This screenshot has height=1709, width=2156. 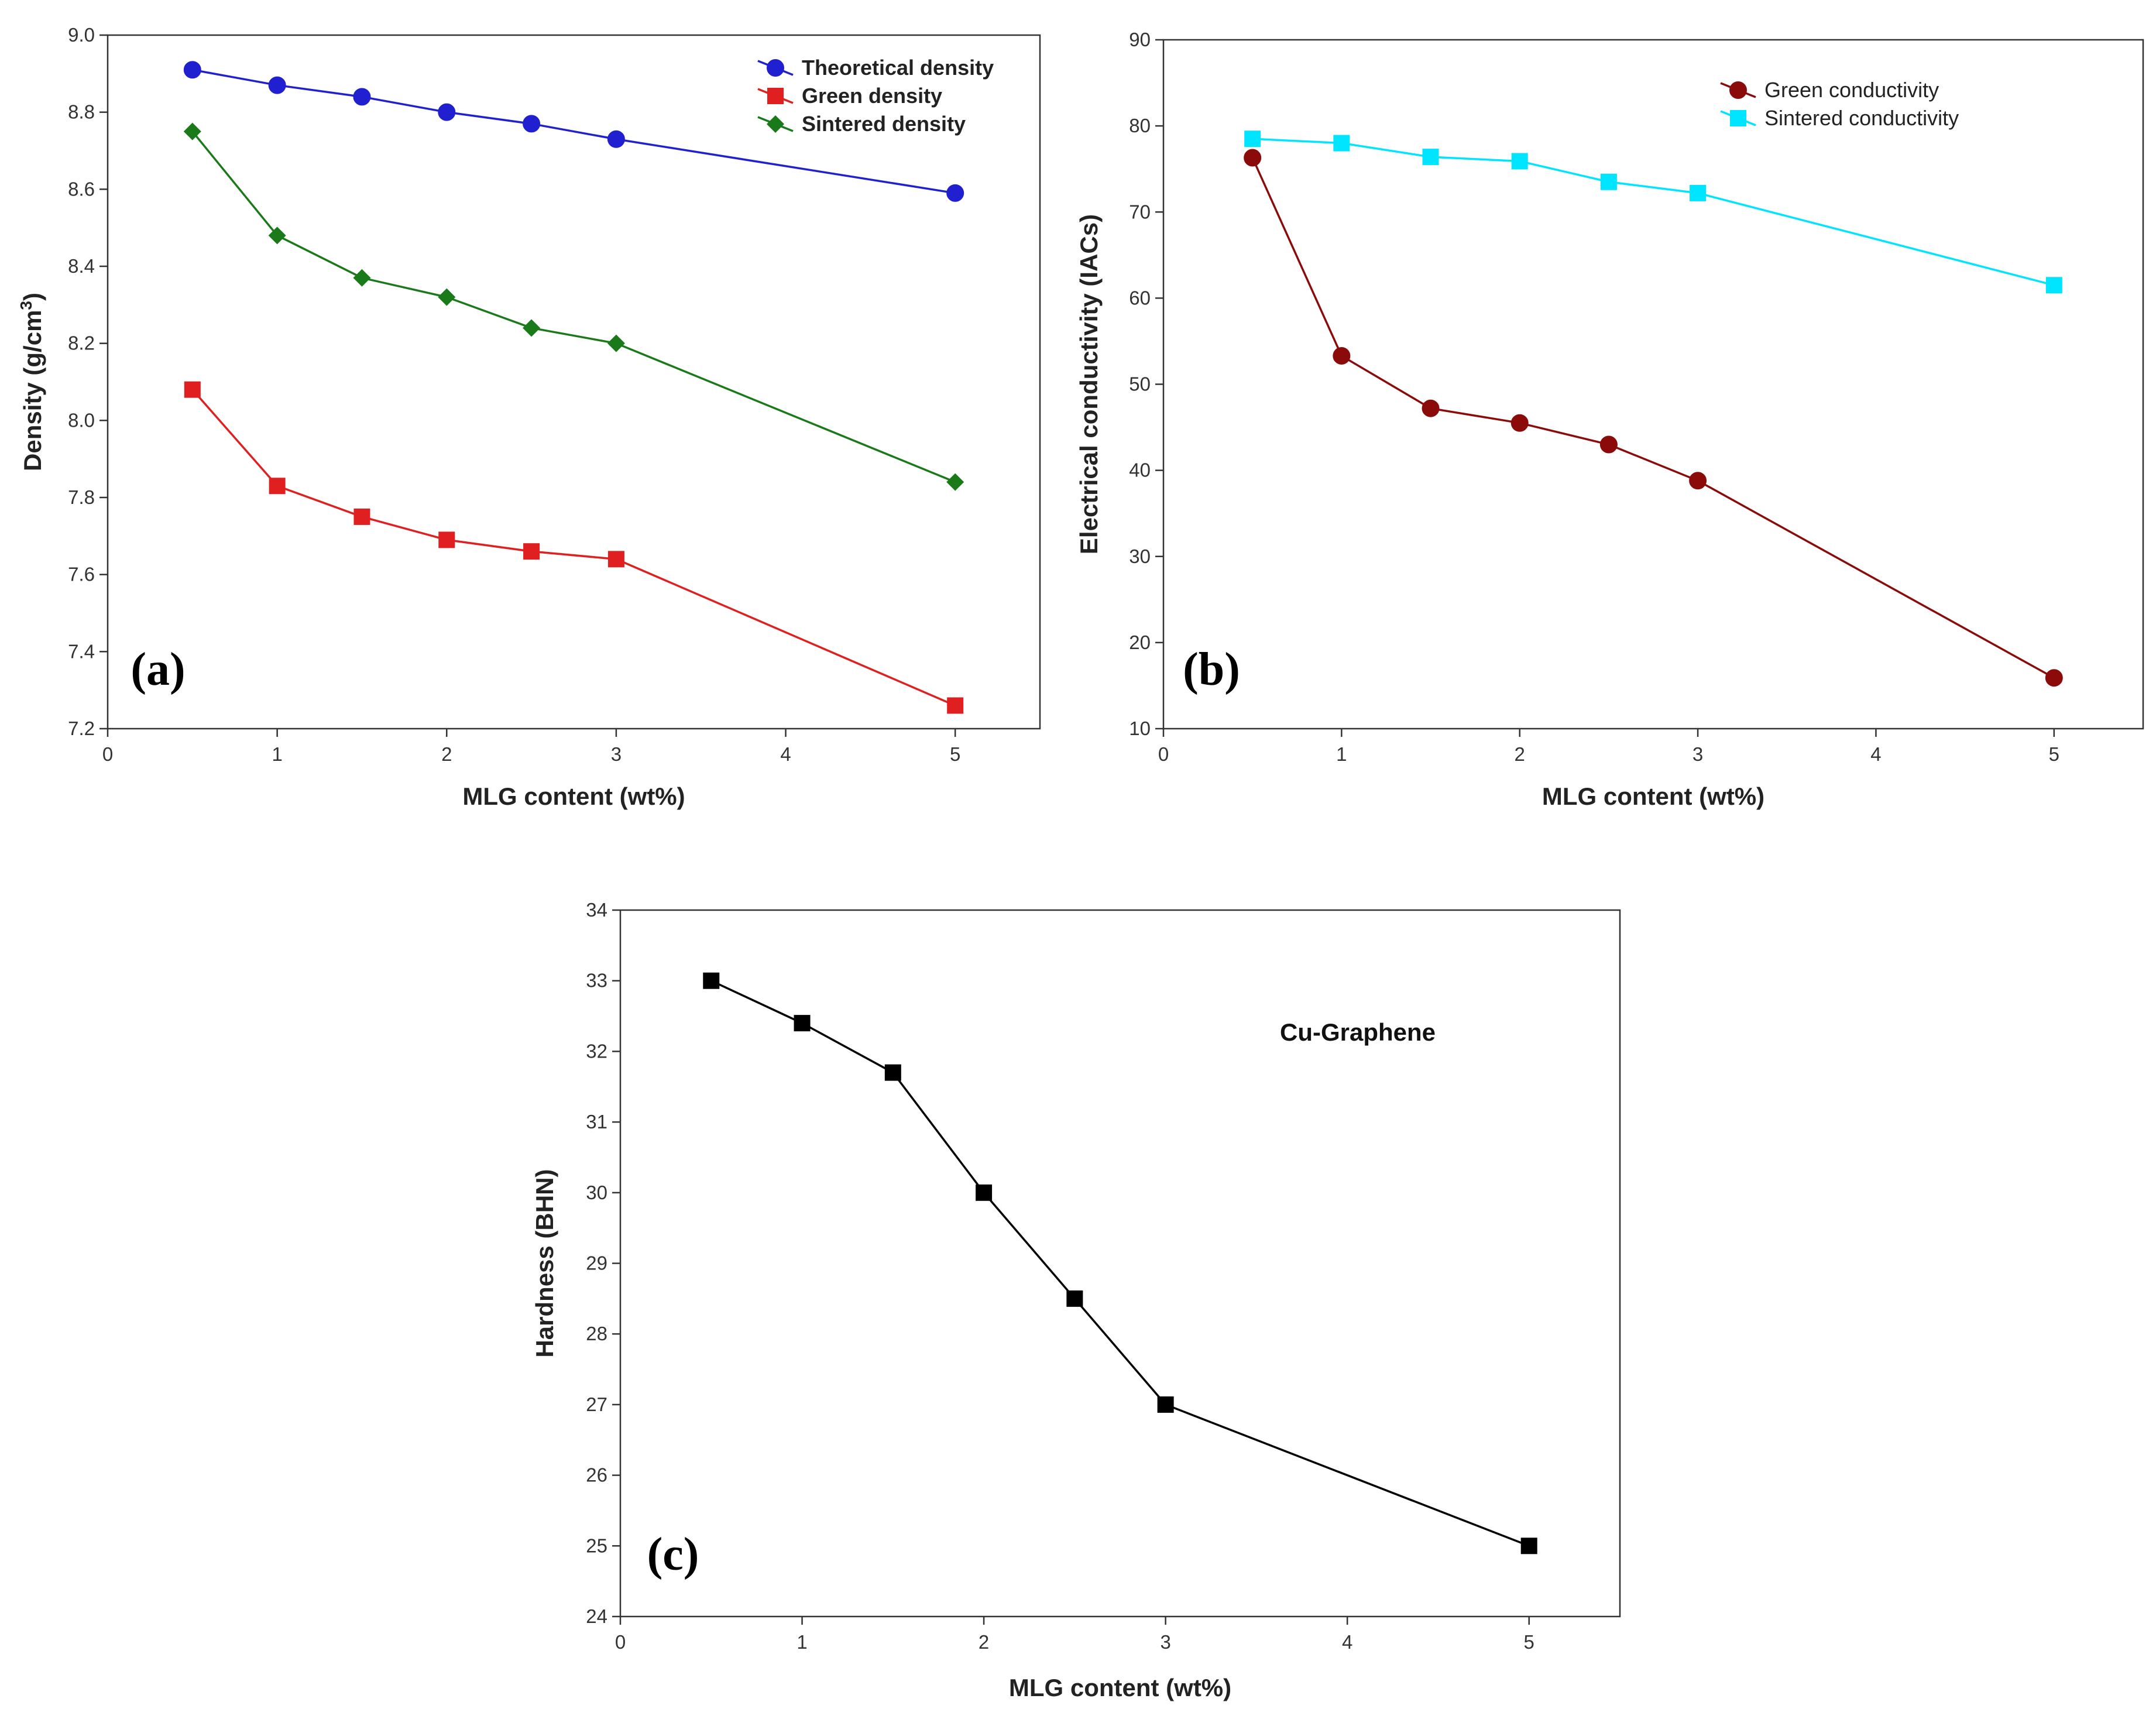 What do you see at coordinates (596, 1616) in the screenshot?
I see `y-tick-label: 24` at bounding box center [596, 1616].